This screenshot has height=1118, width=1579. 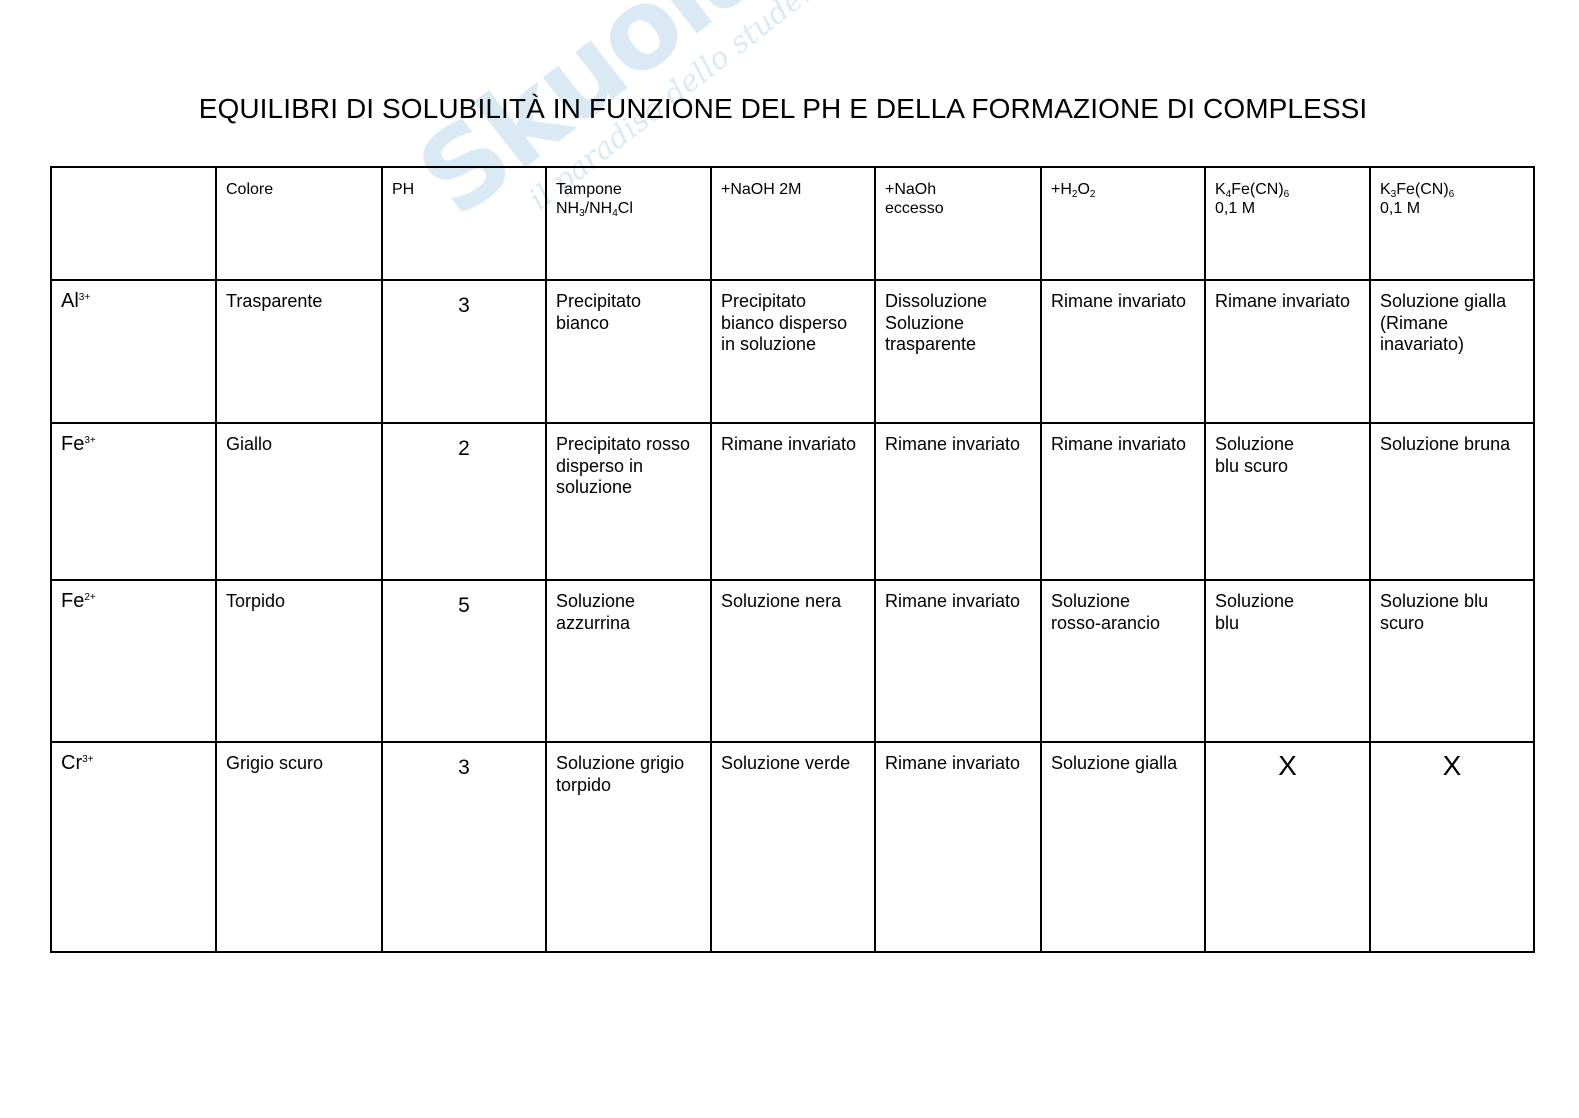 I want to click on ion-symbol: Cr, so click(x=72, y=763).